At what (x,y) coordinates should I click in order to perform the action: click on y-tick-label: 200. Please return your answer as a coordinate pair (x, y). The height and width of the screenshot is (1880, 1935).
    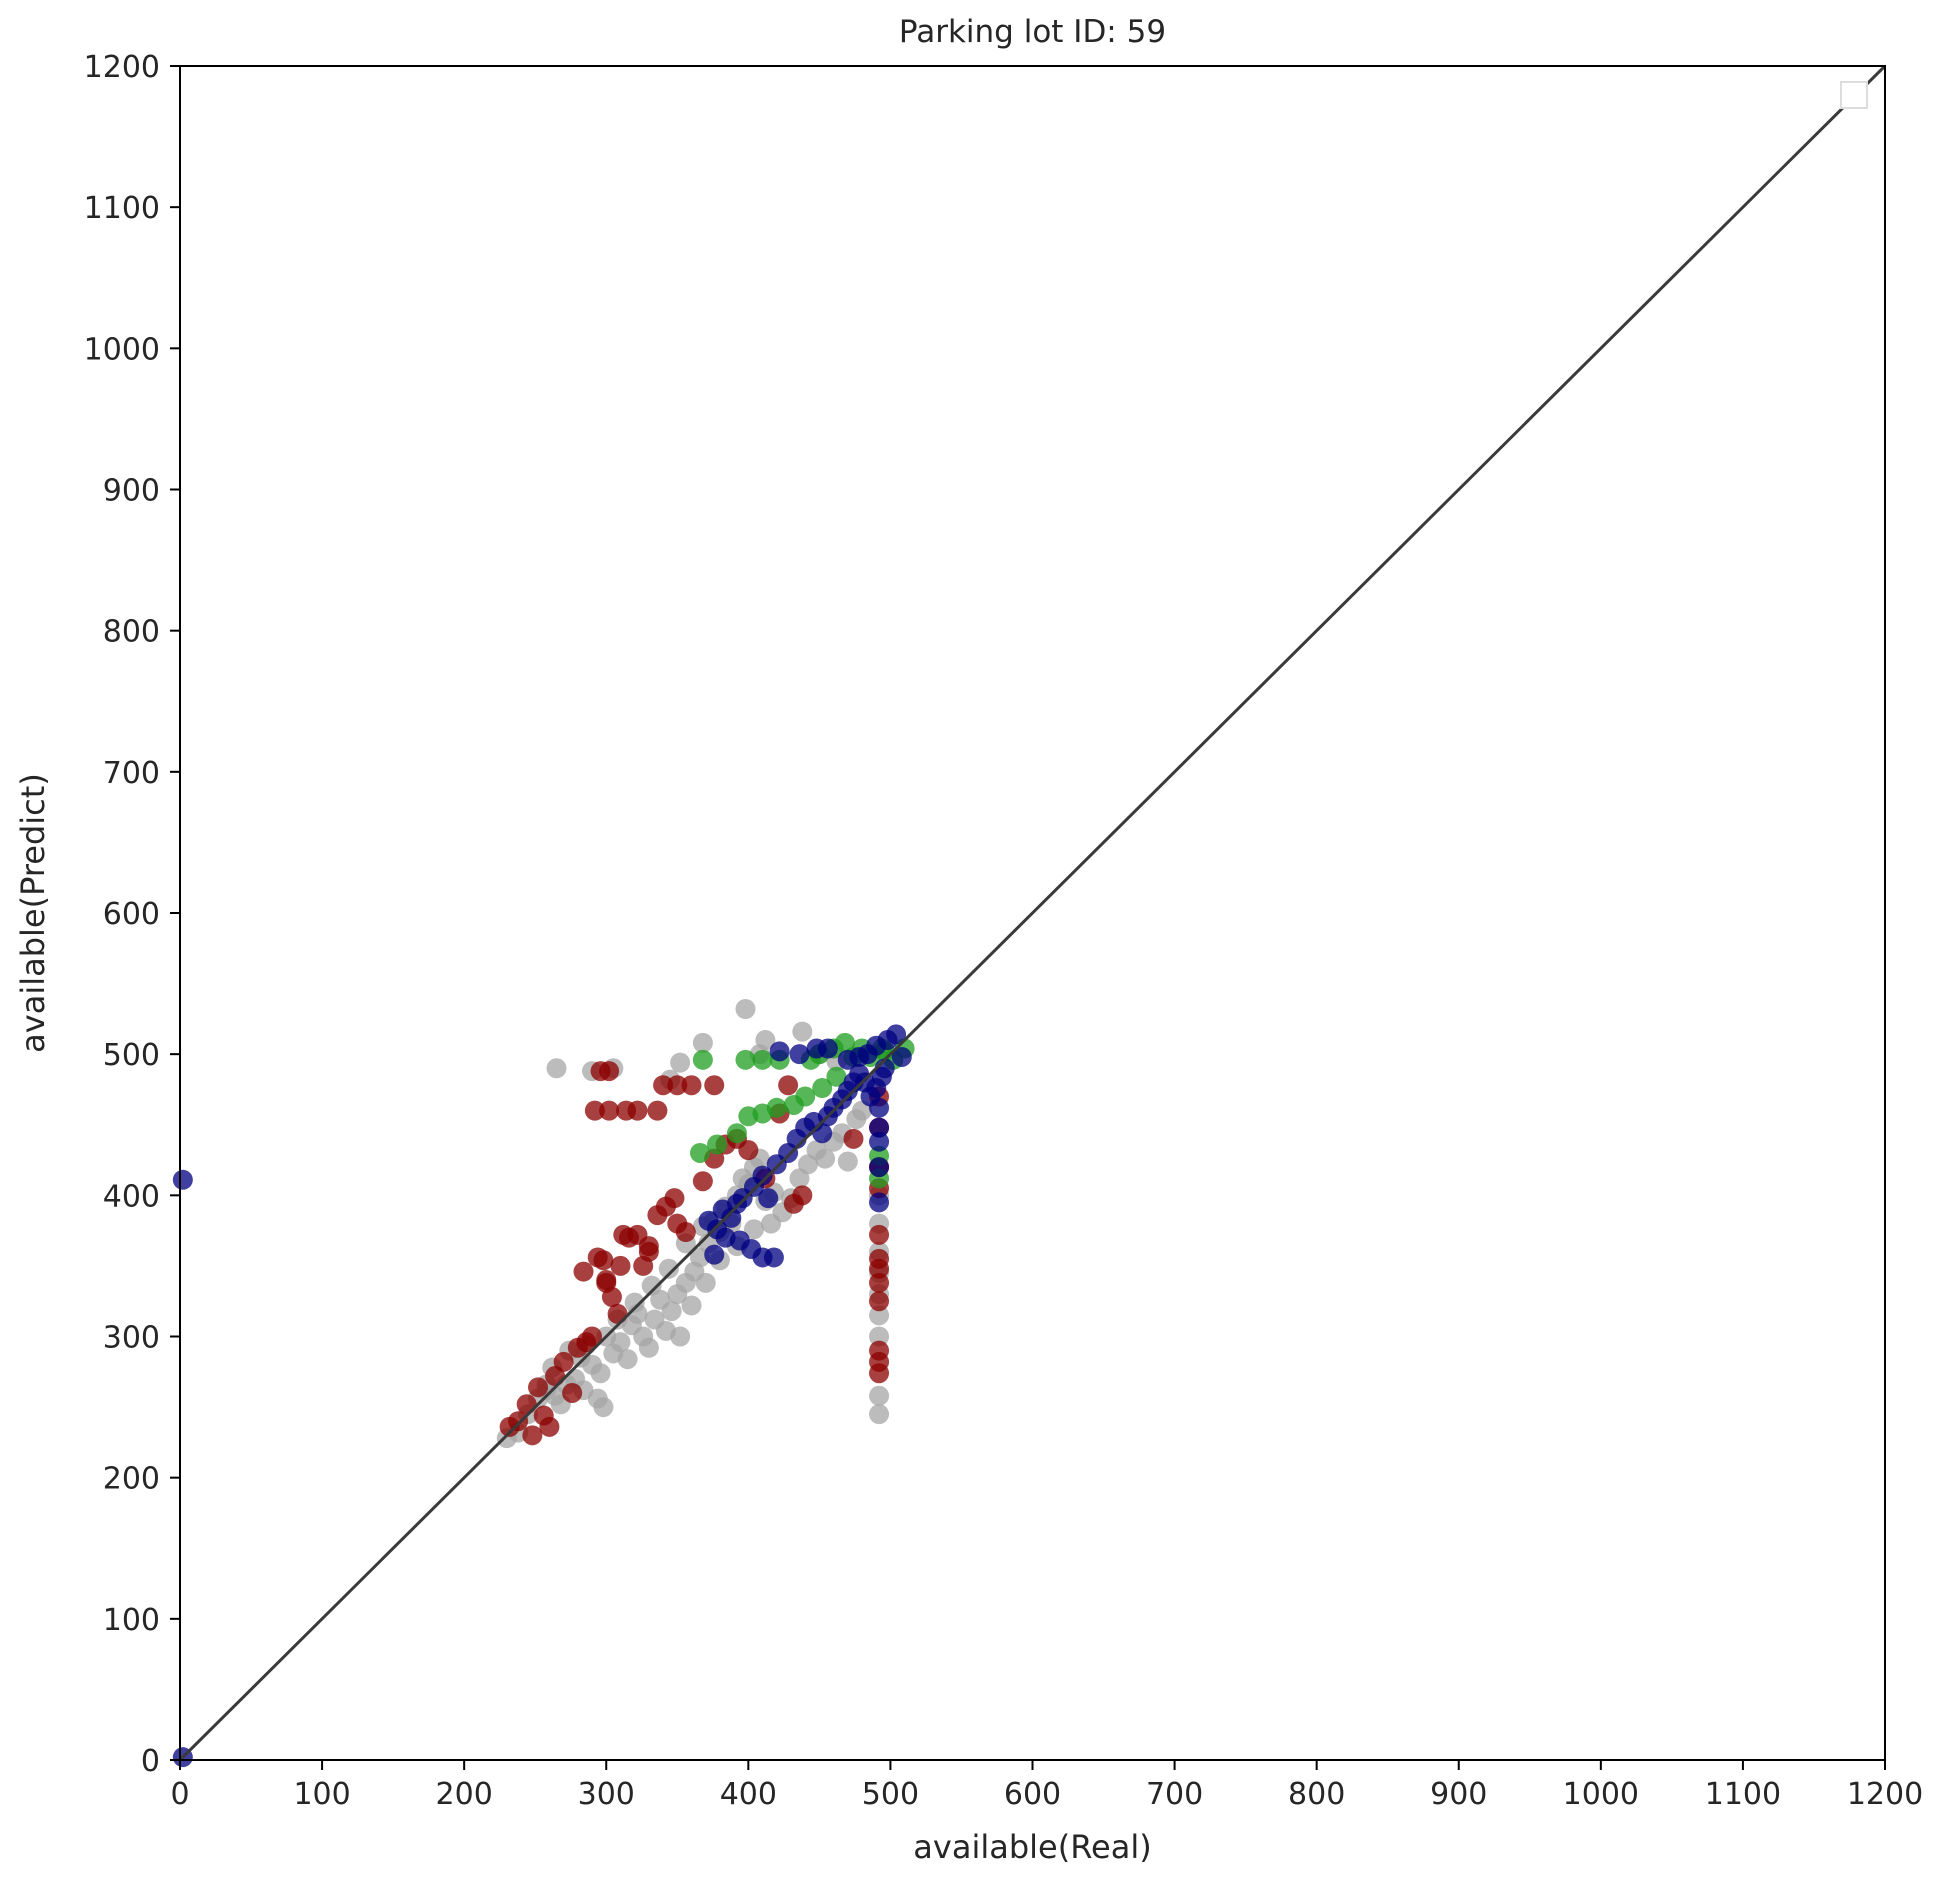
    Looking at the image, I should click on (131, 1479).